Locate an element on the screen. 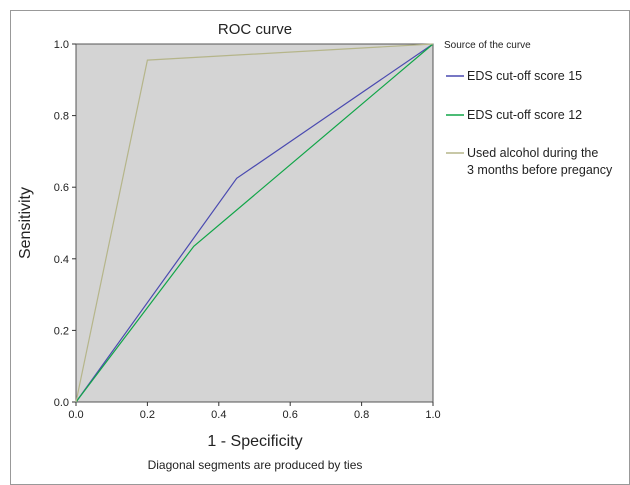  y-tick-label: 0.4 is located at coordinates (61, 260).